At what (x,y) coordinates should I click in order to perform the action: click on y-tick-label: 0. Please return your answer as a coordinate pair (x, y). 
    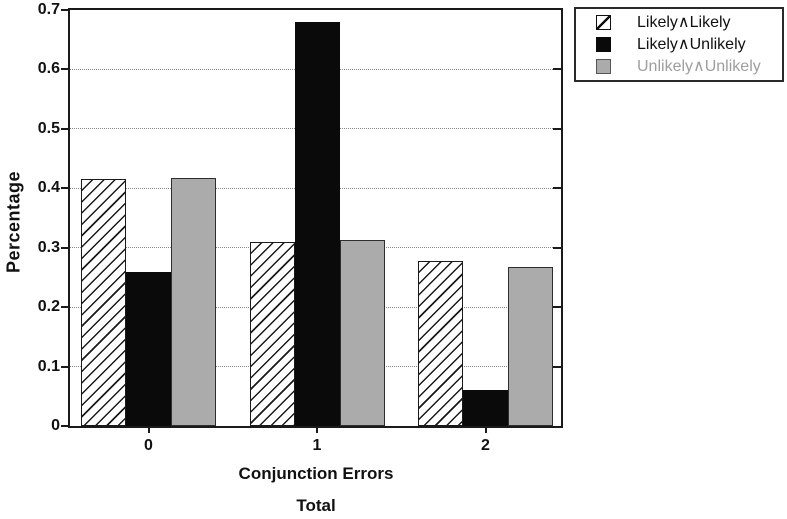
    Looking at the image, I should click on (55, 425).